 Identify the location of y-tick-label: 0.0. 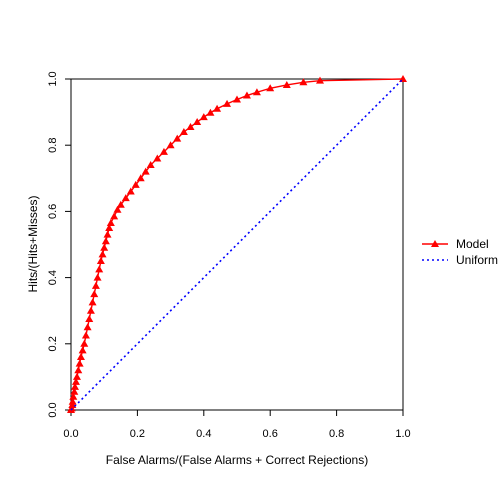
(53, 409).